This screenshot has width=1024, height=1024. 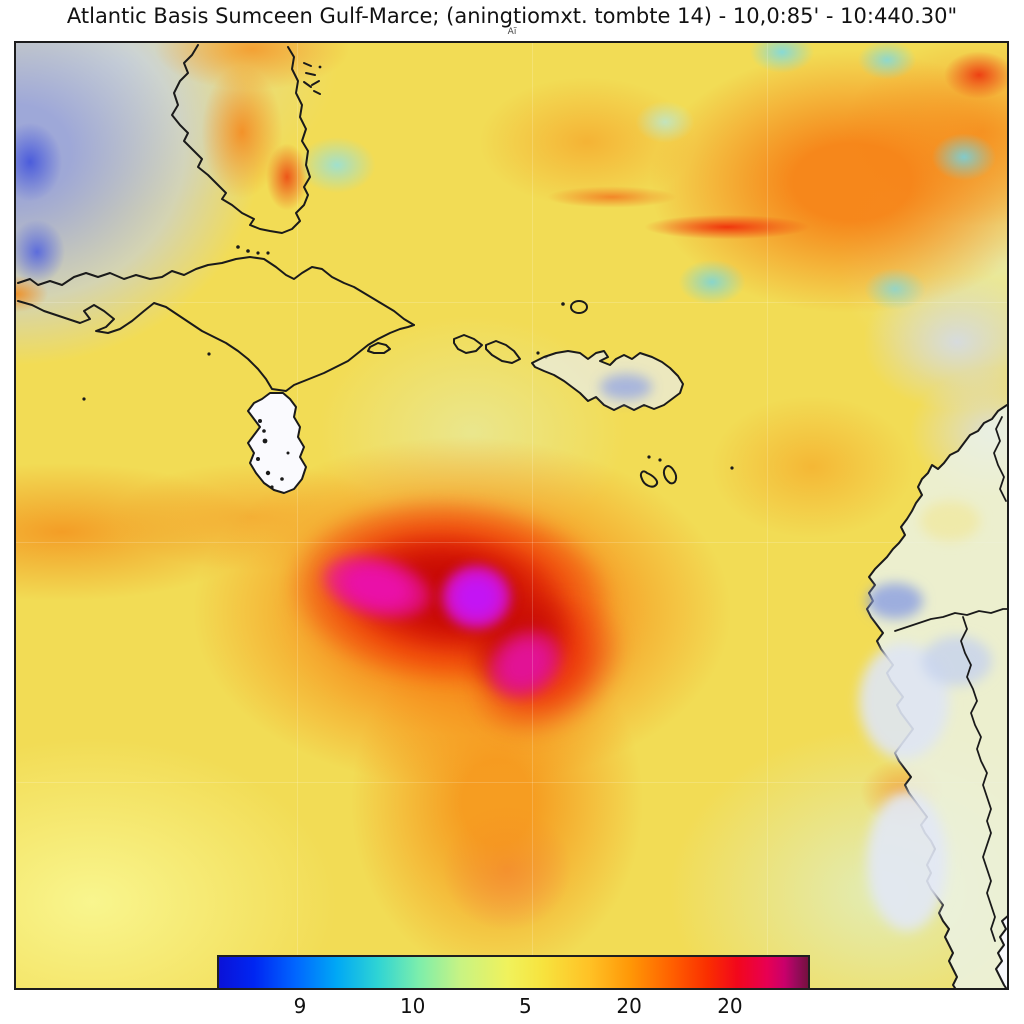 What do you see at coordinates (216, 346) in the screenshot?
I see `cuba-south-coastline` at bounding box center [216, 346].